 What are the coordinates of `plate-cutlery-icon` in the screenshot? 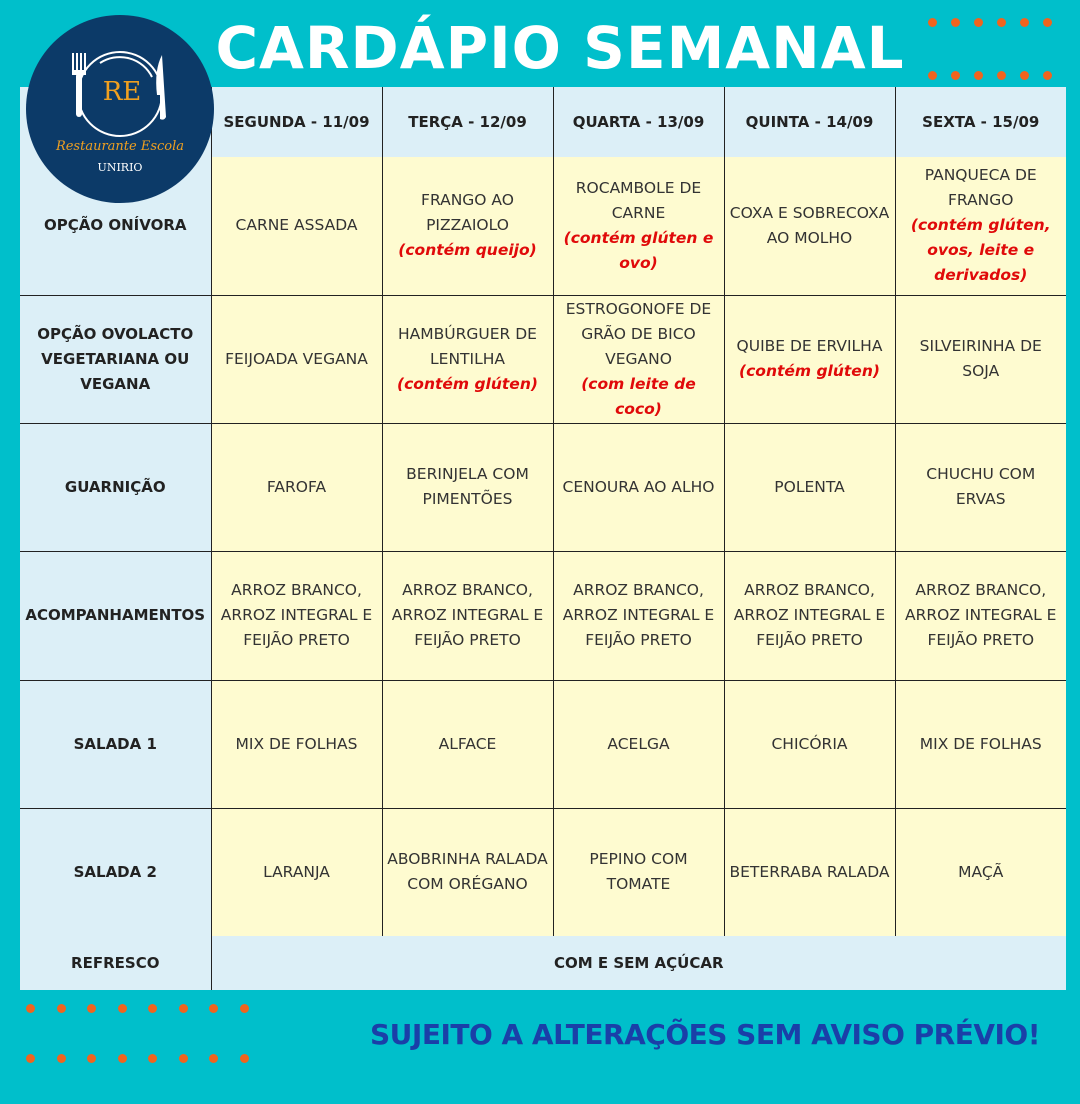 It's located at (119, 94).